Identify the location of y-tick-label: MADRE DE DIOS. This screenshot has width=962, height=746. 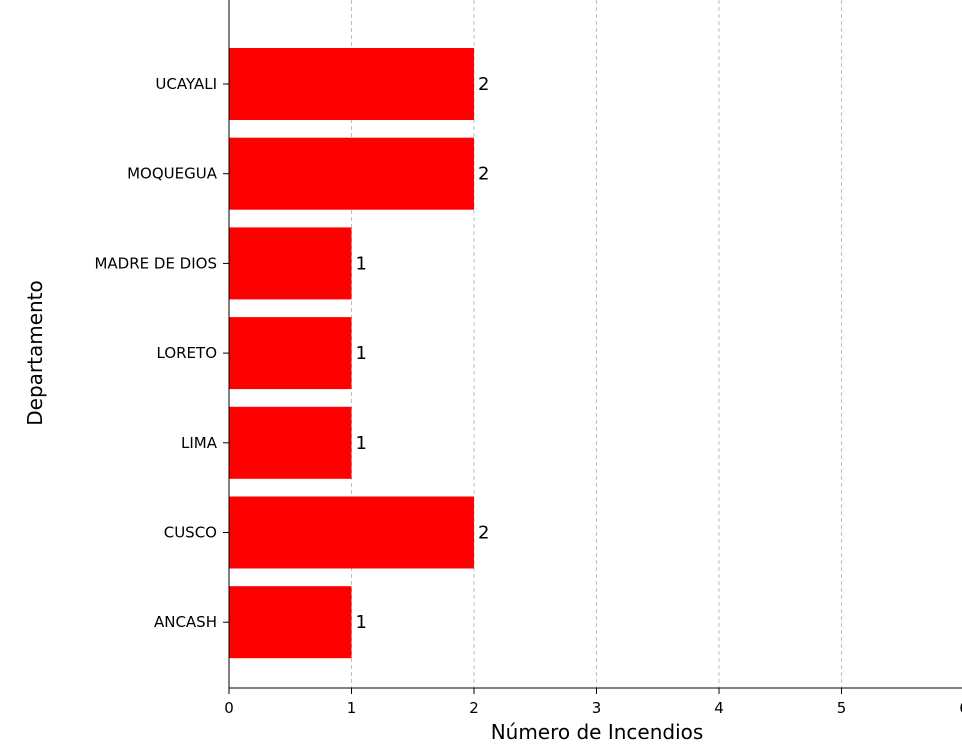
(155, 263).